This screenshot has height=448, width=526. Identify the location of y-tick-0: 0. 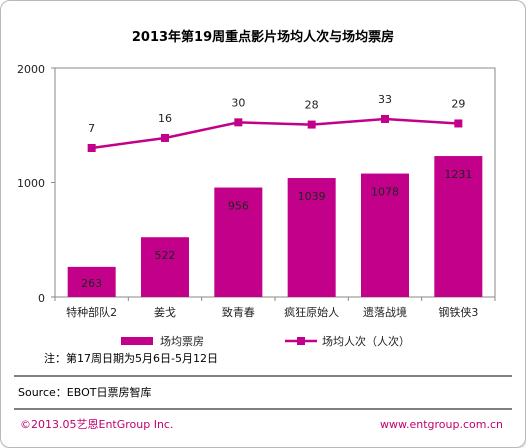
(41, 298).